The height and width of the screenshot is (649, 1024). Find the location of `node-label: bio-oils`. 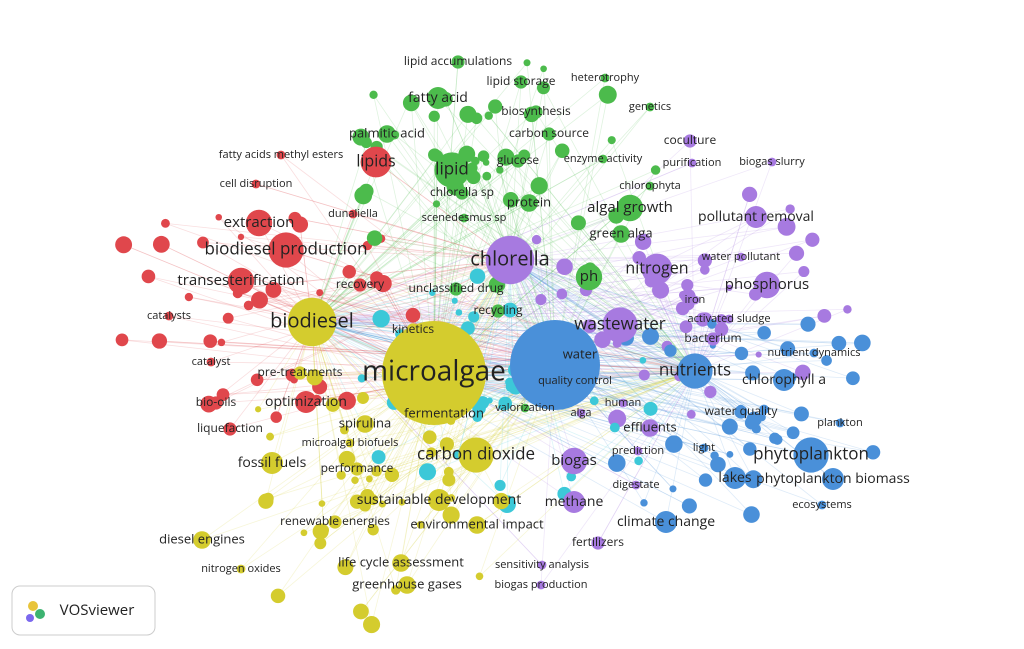

node-label: bio-oils is located at coordinates (216, 401).